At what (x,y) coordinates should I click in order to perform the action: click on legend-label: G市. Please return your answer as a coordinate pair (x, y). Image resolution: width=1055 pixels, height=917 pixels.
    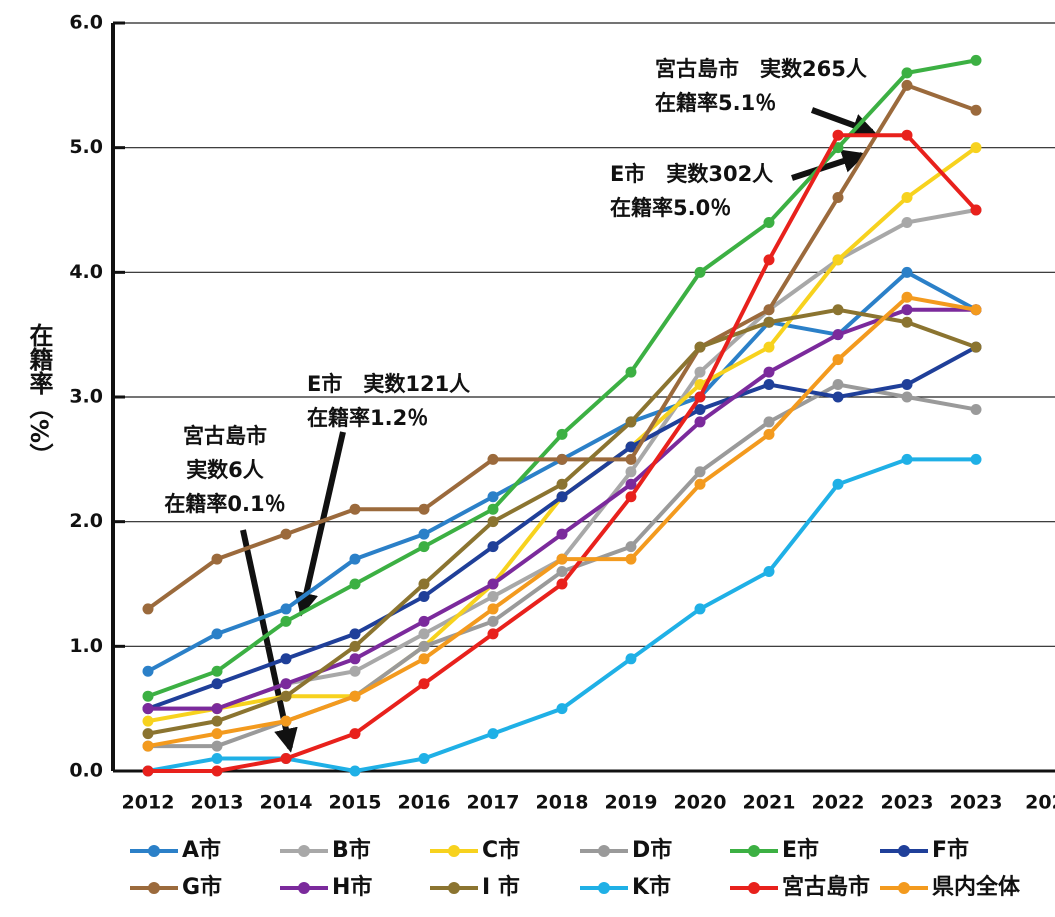
    Looking at the image, I should click on (202, 887).